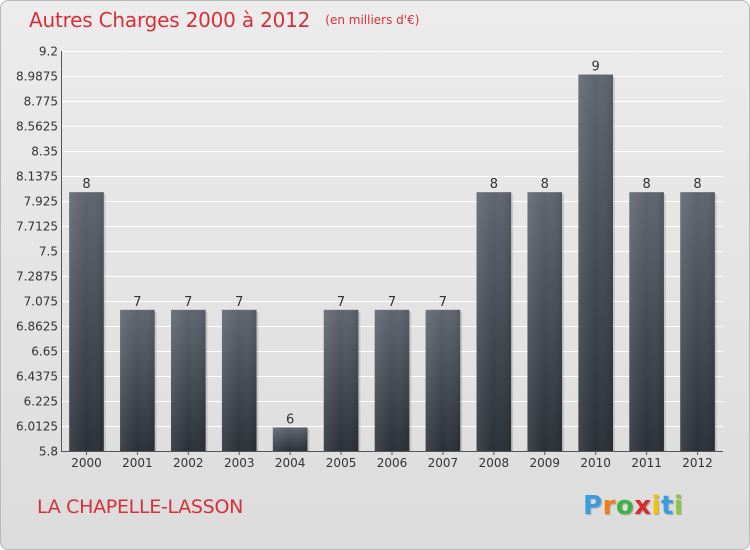  Describe the element at coordinates (544, 463) in the screenshot. I see `x-tick-label: 2009` at that location.